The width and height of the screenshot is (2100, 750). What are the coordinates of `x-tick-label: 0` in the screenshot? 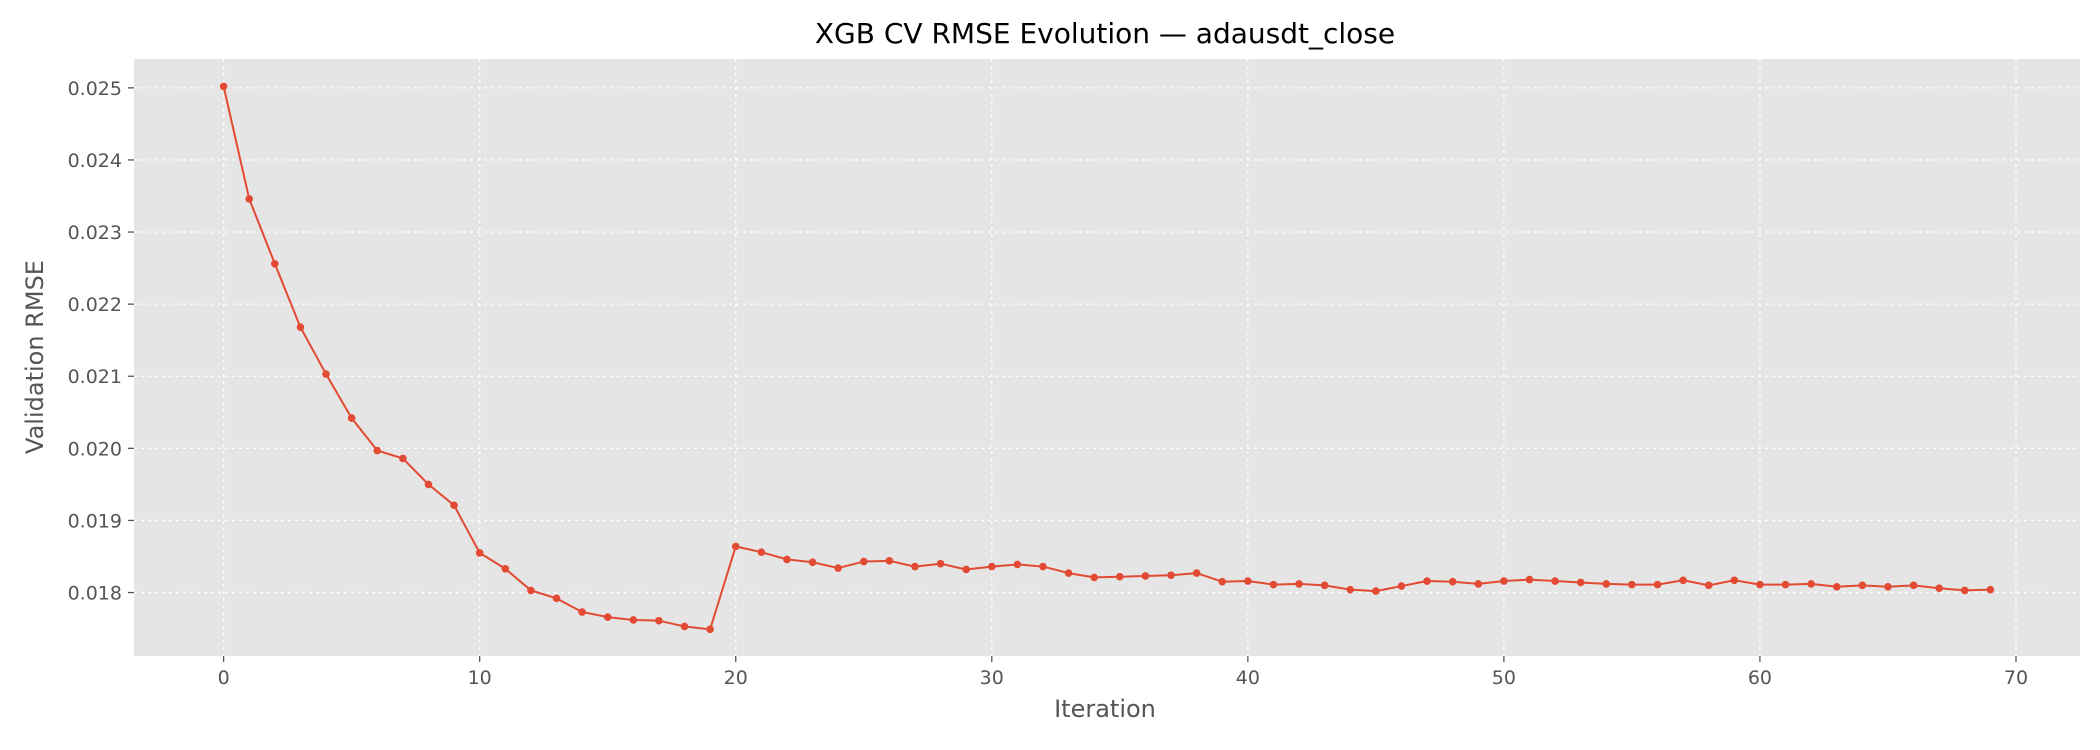 It's located at (224, 678).